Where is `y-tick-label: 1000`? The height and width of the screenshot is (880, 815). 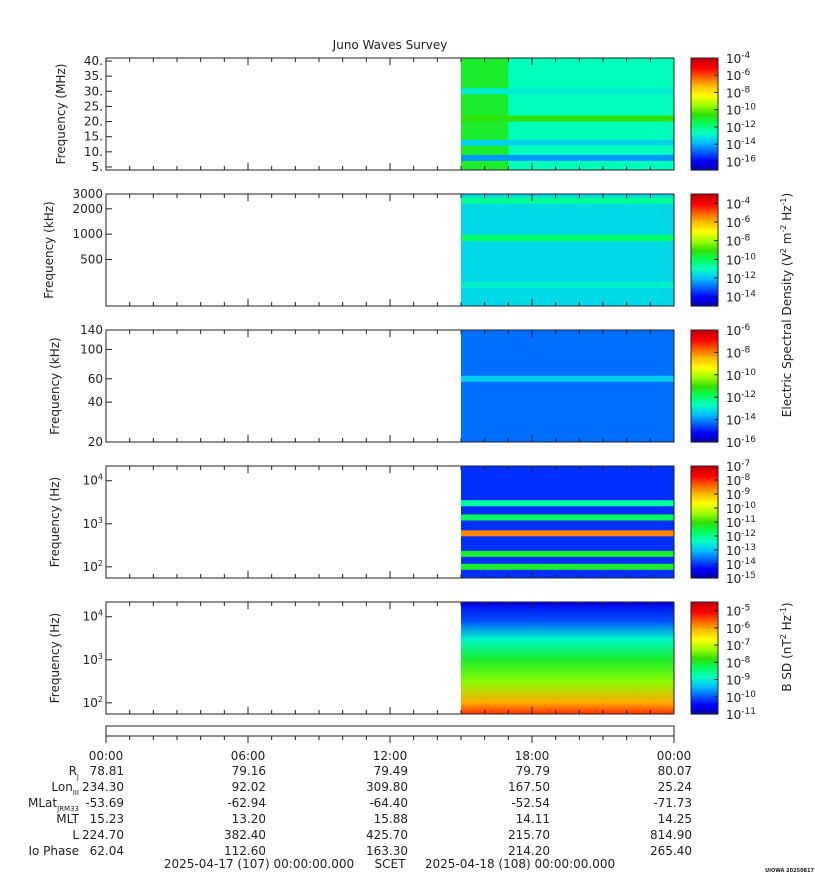 y-tick-label: 1000 is located at coordinates (87, 234).